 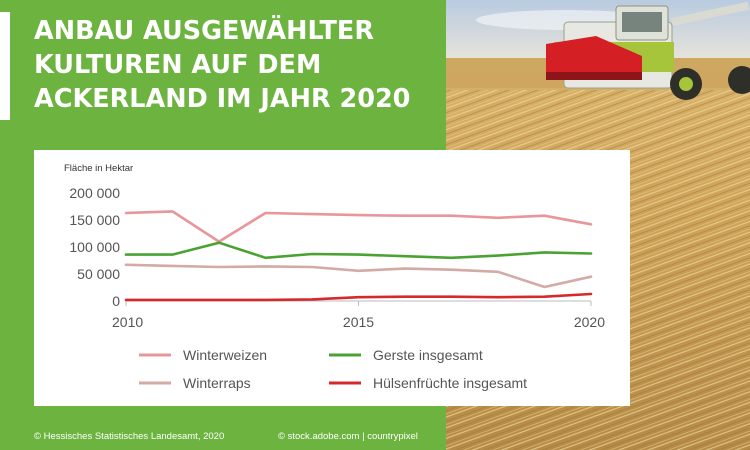 What do you see at coordinates (358, 322) in the screenshot?
I see `x-tick-label: 2015` at bounding box center [358, 322].